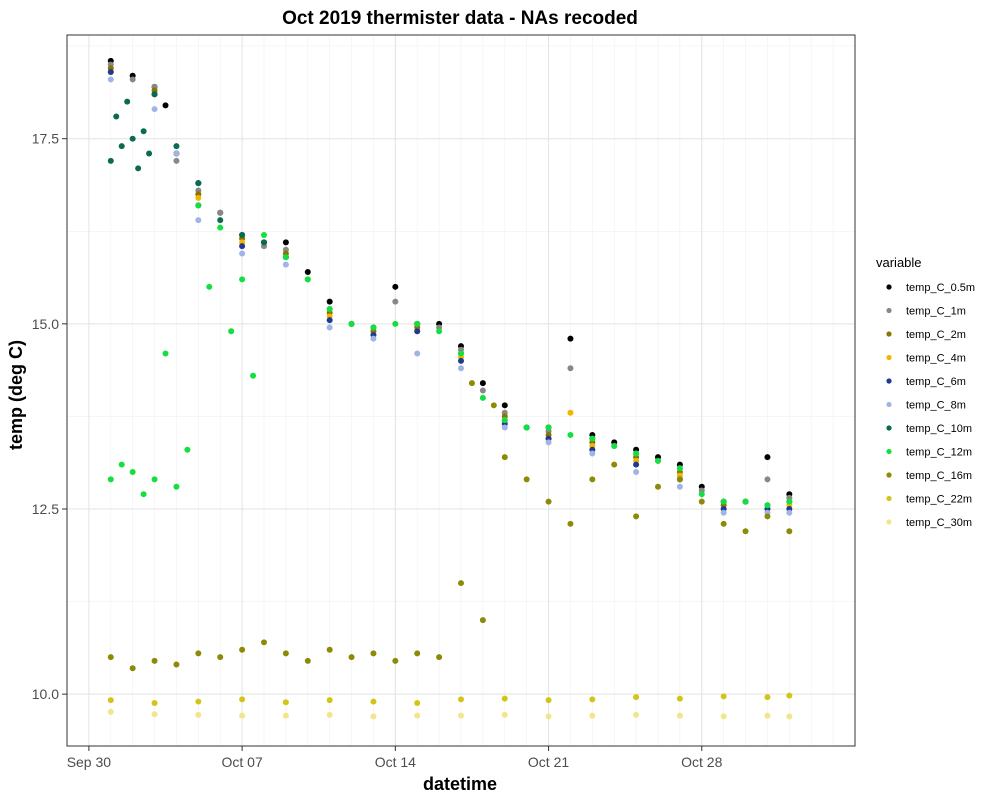 The image size is (1000, 800). What do you see at coordinates (45, 509) in the screenshot?
I see `y-tick-label: 12.5` at bounding box center [45, 509].